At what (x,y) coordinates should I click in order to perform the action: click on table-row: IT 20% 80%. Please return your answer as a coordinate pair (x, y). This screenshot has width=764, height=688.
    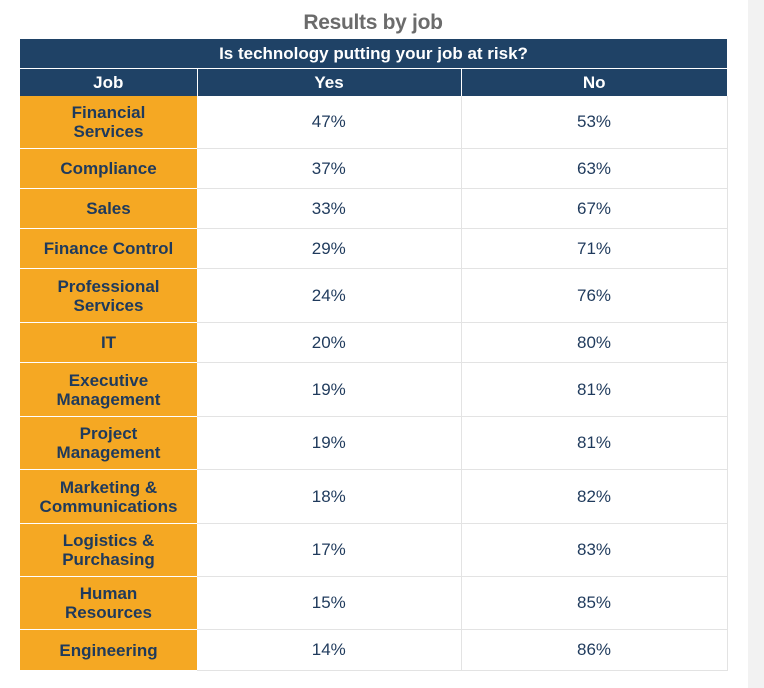
    Looking at the image, I should click on (374, 342).